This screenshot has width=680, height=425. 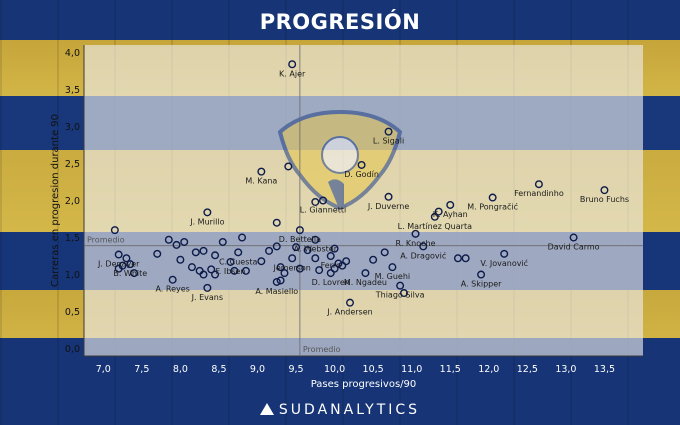 I want to click on point-label: R. Knoche, so click(x=416, y=243).